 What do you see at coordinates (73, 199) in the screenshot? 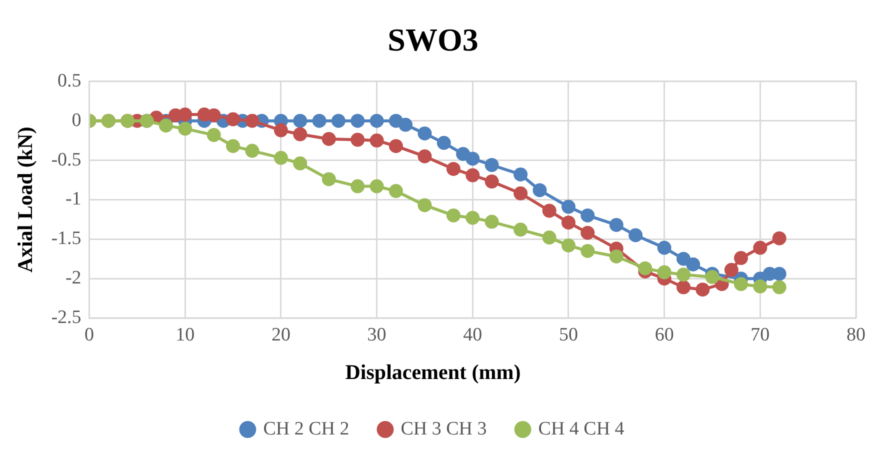
I see `y-tick-label: -1` at bounding box center [73, 199].